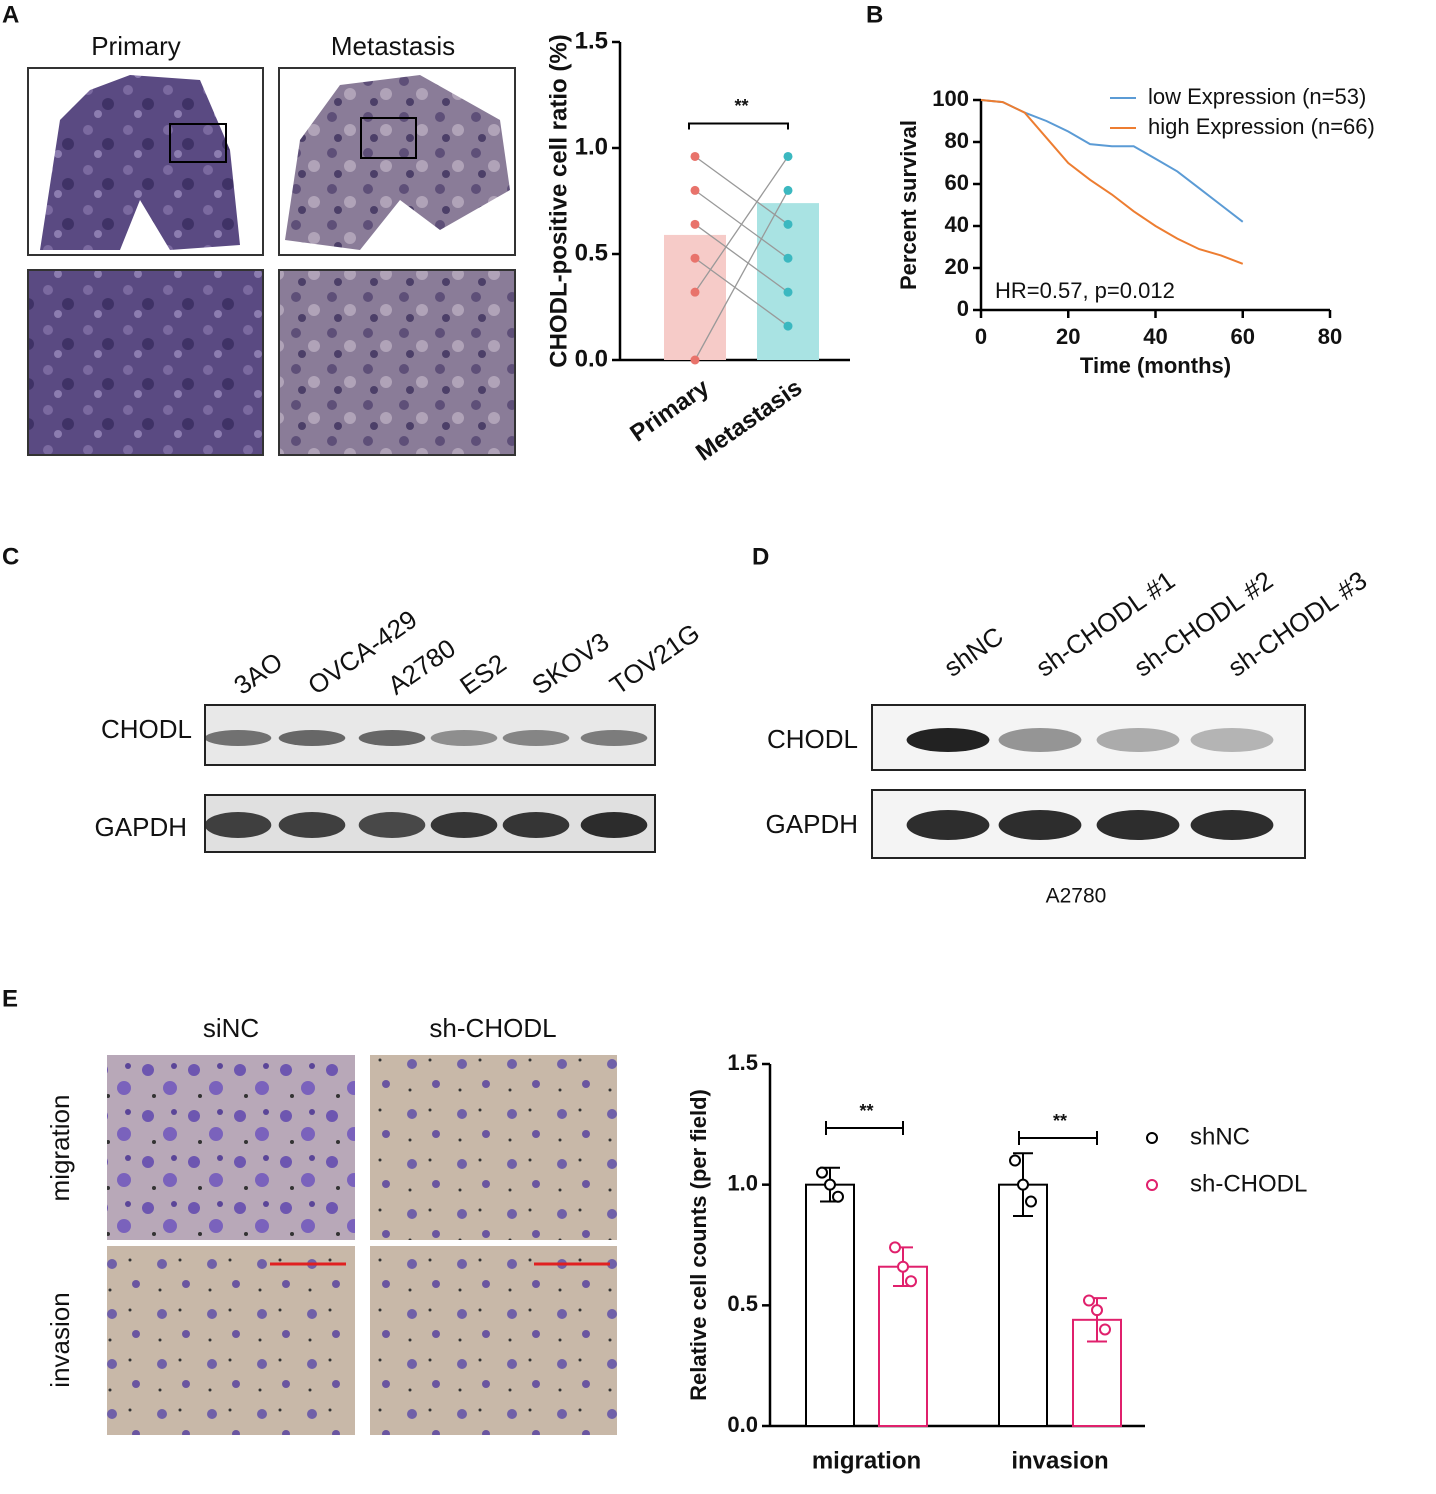 The height and width of the screenshot is (1494, 1436). What do you see at coordinates (231, 1028) in the screenshot?
I see `image-column-label: siNC` at bounding box center [231, 1028].